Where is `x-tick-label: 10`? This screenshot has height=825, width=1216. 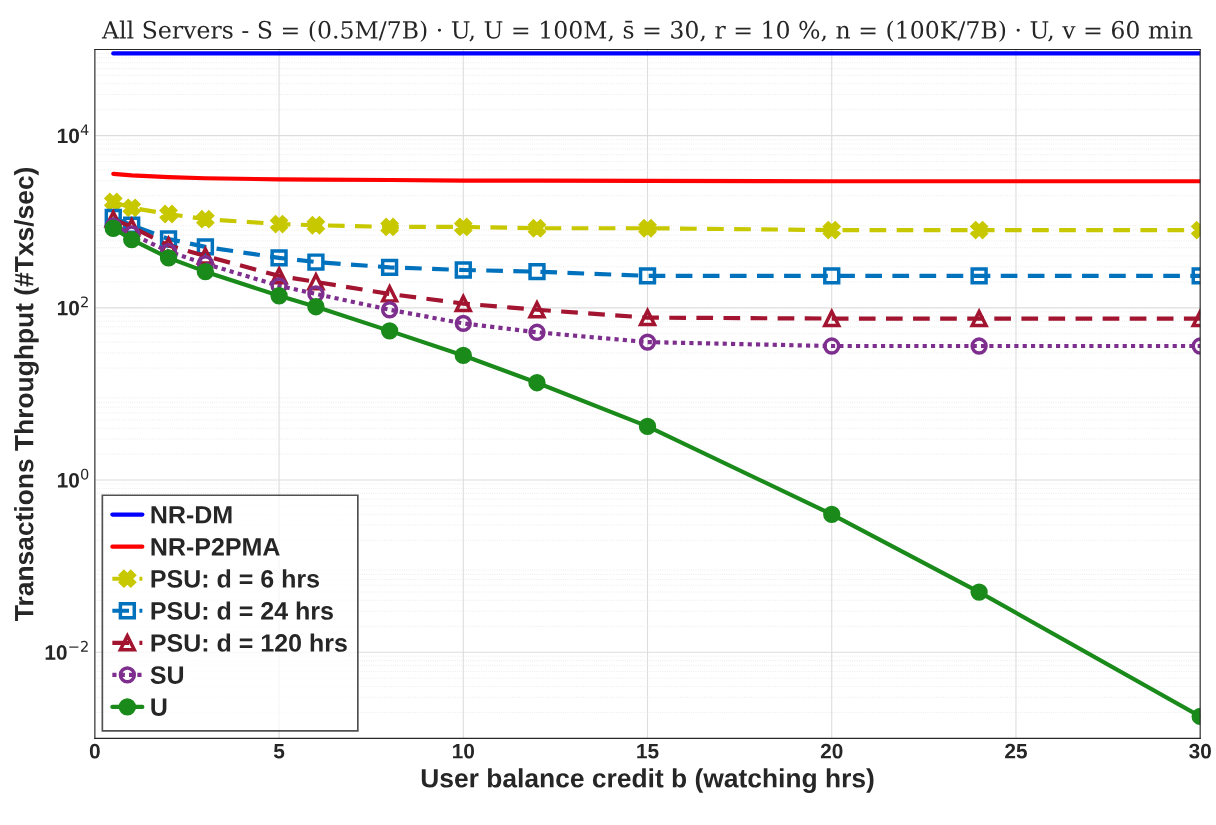 x-tick-label: 10 is located at coordinates (464, 751).